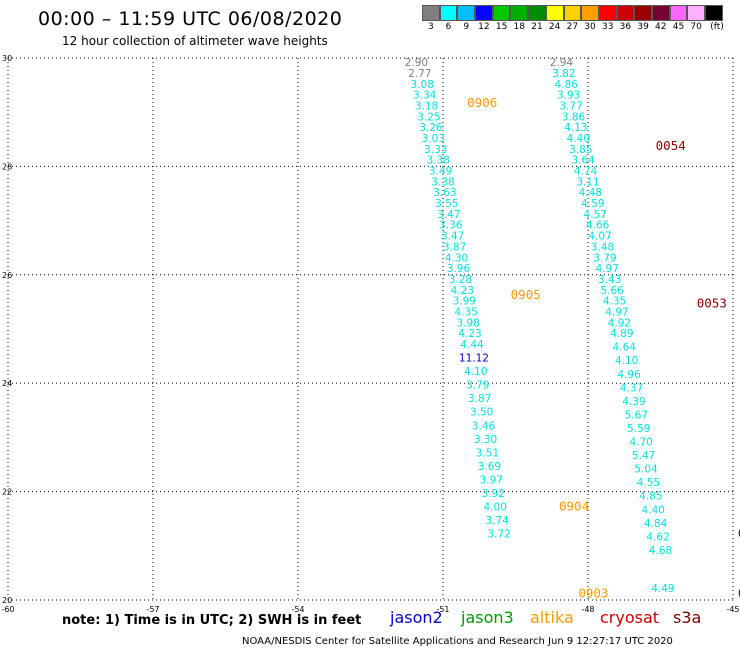 Image resolution: width=740 pixels, height=650 pixels. I want to click on swh-value-label: 4.86, so click(567, 85).